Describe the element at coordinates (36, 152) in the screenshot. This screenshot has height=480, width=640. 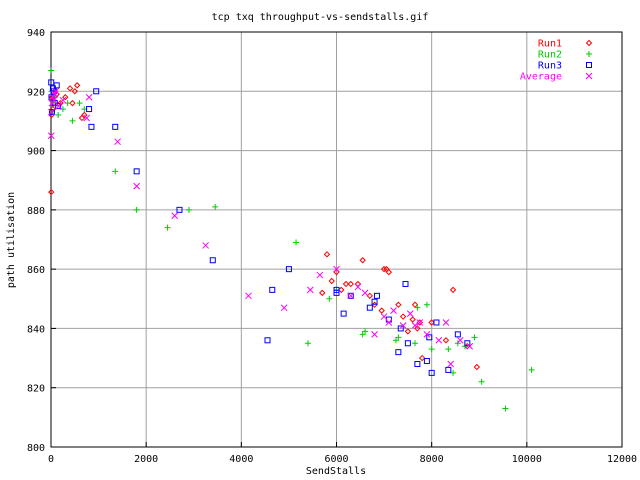
I see `y-tick-label: 900` at that location.